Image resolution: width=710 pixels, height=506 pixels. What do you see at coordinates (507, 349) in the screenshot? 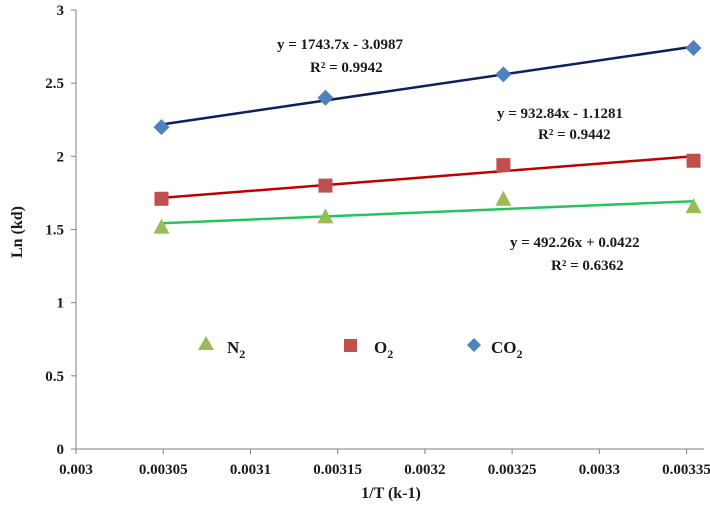
I see `legend-co2-label: CO2` at bounding box center [507, 349].